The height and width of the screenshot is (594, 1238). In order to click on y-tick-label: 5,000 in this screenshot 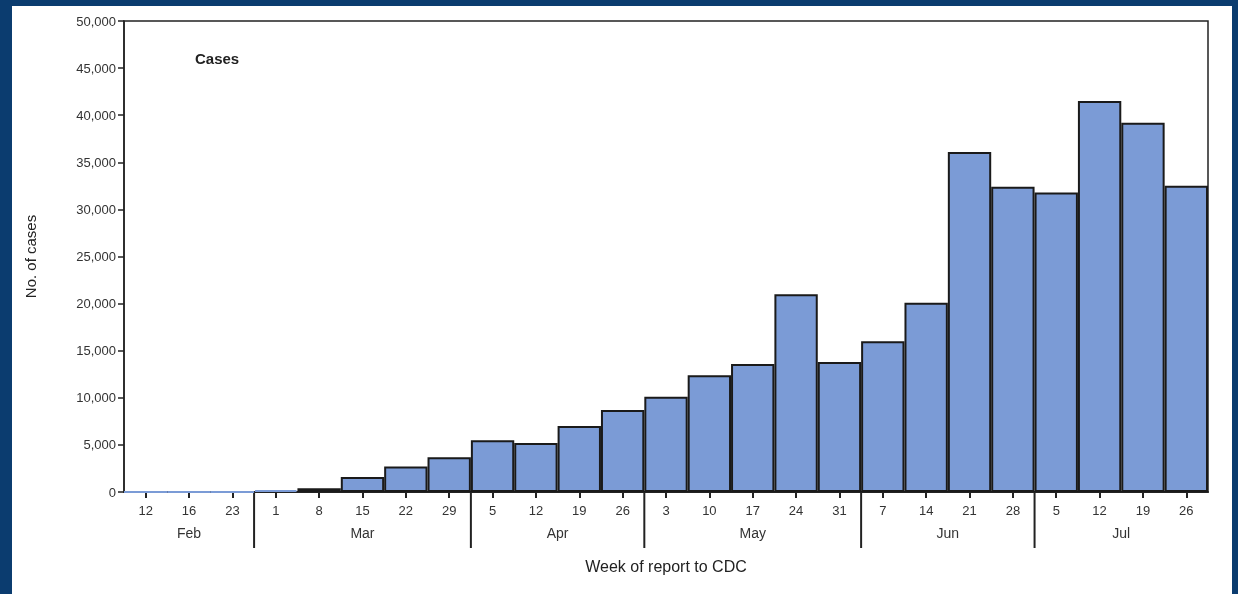, I will do `click(99, 445)`.